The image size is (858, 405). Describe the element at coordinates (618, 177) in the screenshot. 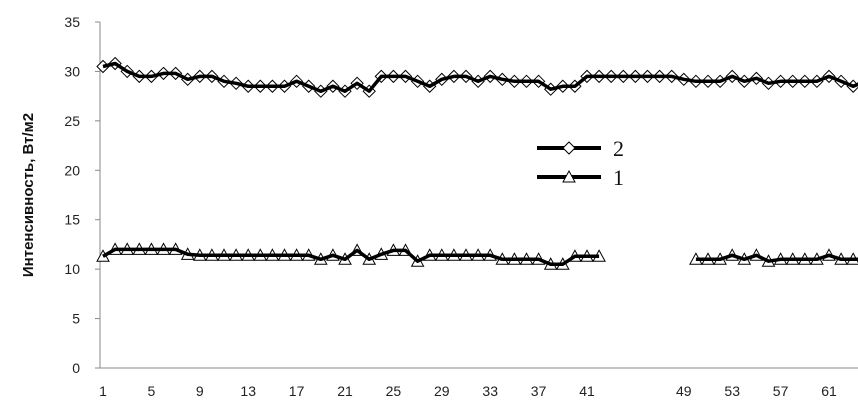

I see `legend-label: 1` at that location.